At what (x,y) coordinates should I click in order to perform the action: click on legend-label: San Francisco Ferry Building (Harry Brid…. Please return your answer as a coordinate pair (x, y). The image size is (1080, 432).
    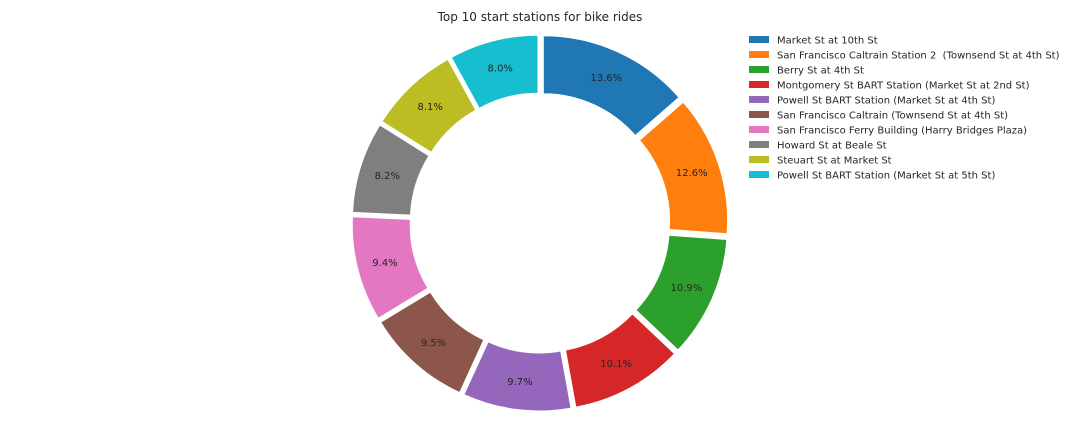
    Looking at the image, I should click on (902, 131).